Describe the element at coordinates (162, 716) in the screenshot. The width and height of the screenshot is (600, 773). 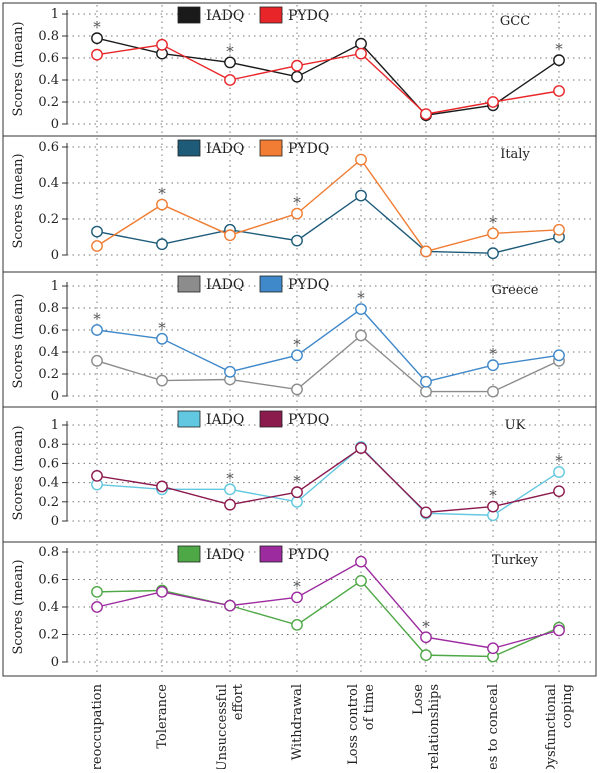
I see `category-label: Tolerance` at that location.